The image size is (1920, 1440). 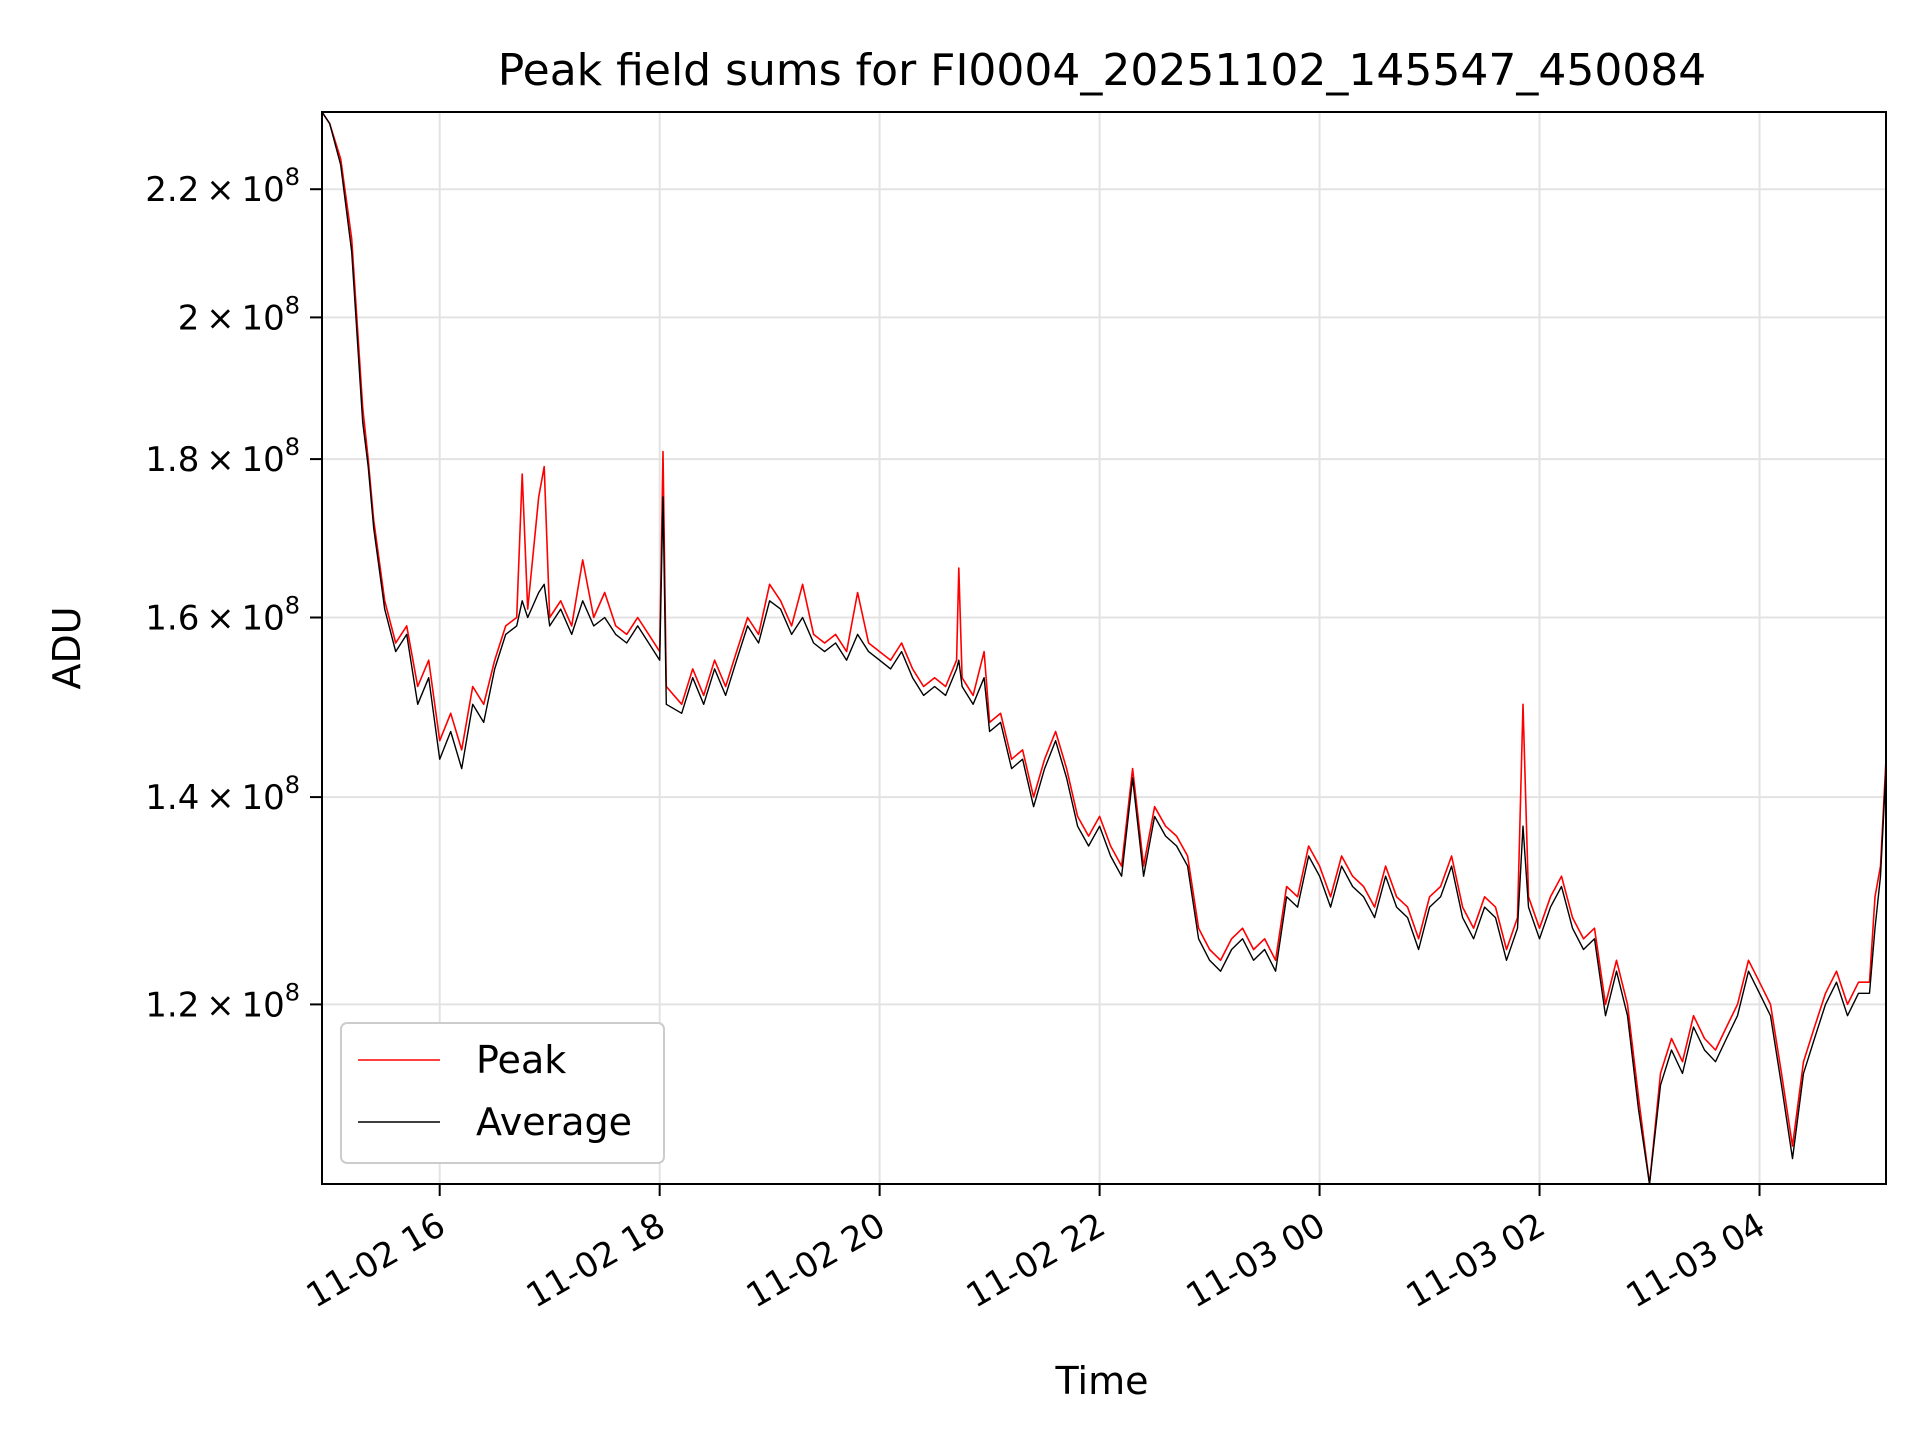 I want to click on y-tick-label: 2.2 × 10⁸, so click(x=222, y=186).